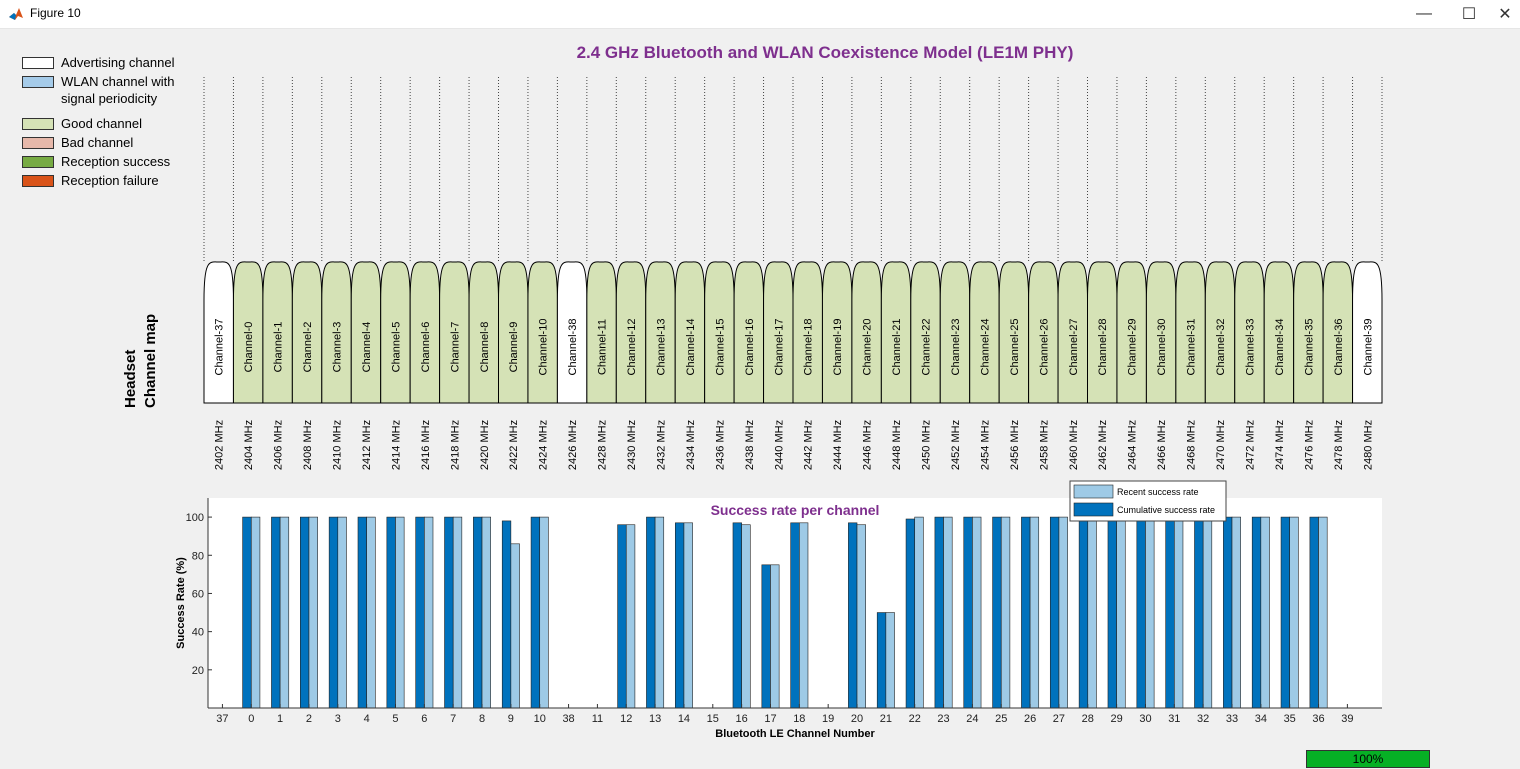 The width and height of the screenshot is (1520, 769). I want to click on channel-label: Channel-30, so click(1162, 347).